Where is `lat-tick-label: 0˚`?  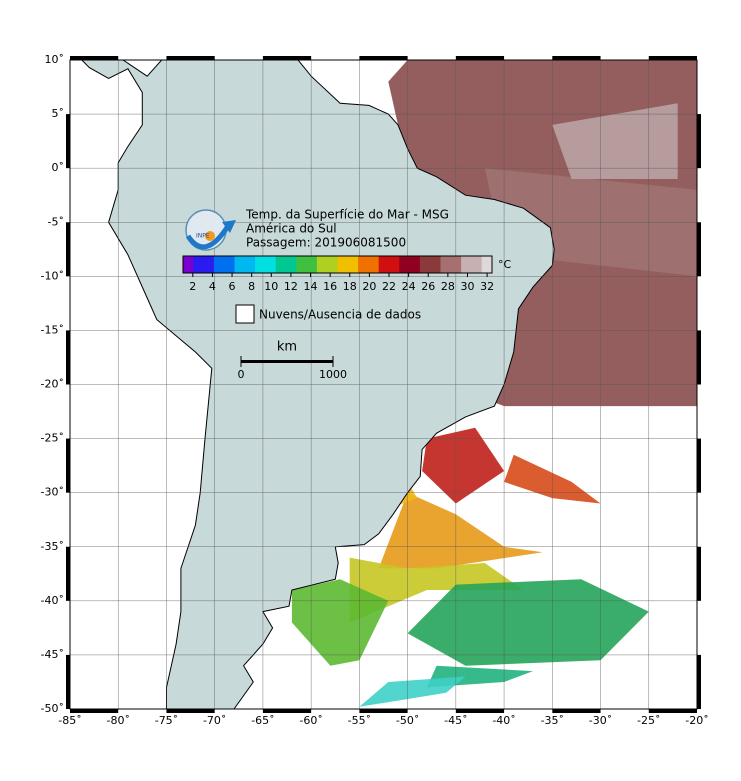
lat-tick-label: 0˚ is located at coordinates (58, 167).